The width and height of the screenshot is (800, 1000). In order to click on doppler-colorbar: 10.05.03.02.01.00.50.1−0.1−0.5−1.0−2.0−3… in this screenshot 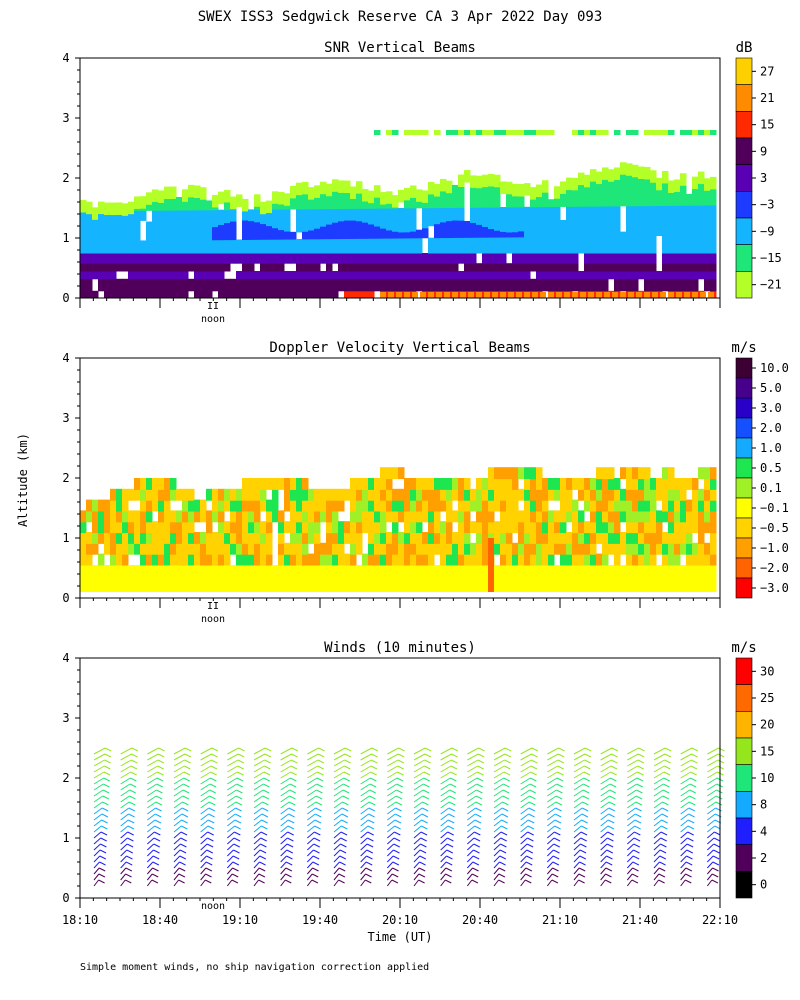, I will do `click(762, 478)`.